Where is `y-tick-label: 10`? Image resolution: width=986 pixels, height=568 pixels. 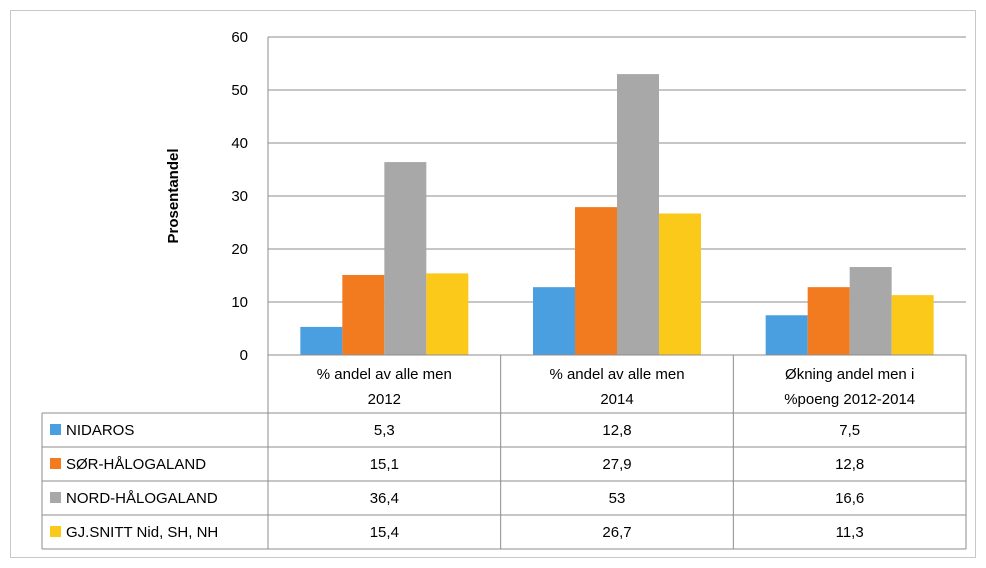
y-tick-label: 10 is located at coordinates (239, 302).